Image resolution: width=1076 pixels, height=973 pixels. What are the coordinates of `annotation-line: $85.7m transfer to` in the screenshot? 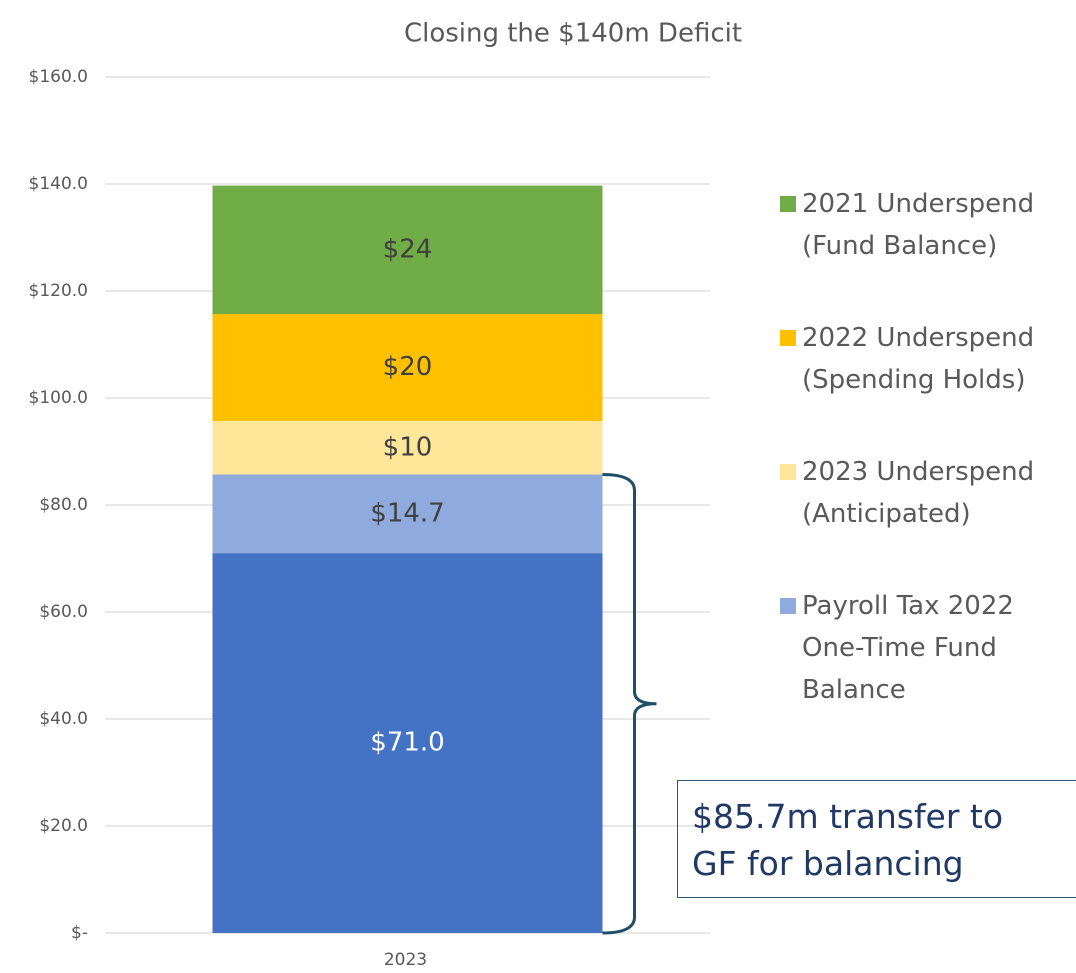 It's located at (848, 816).